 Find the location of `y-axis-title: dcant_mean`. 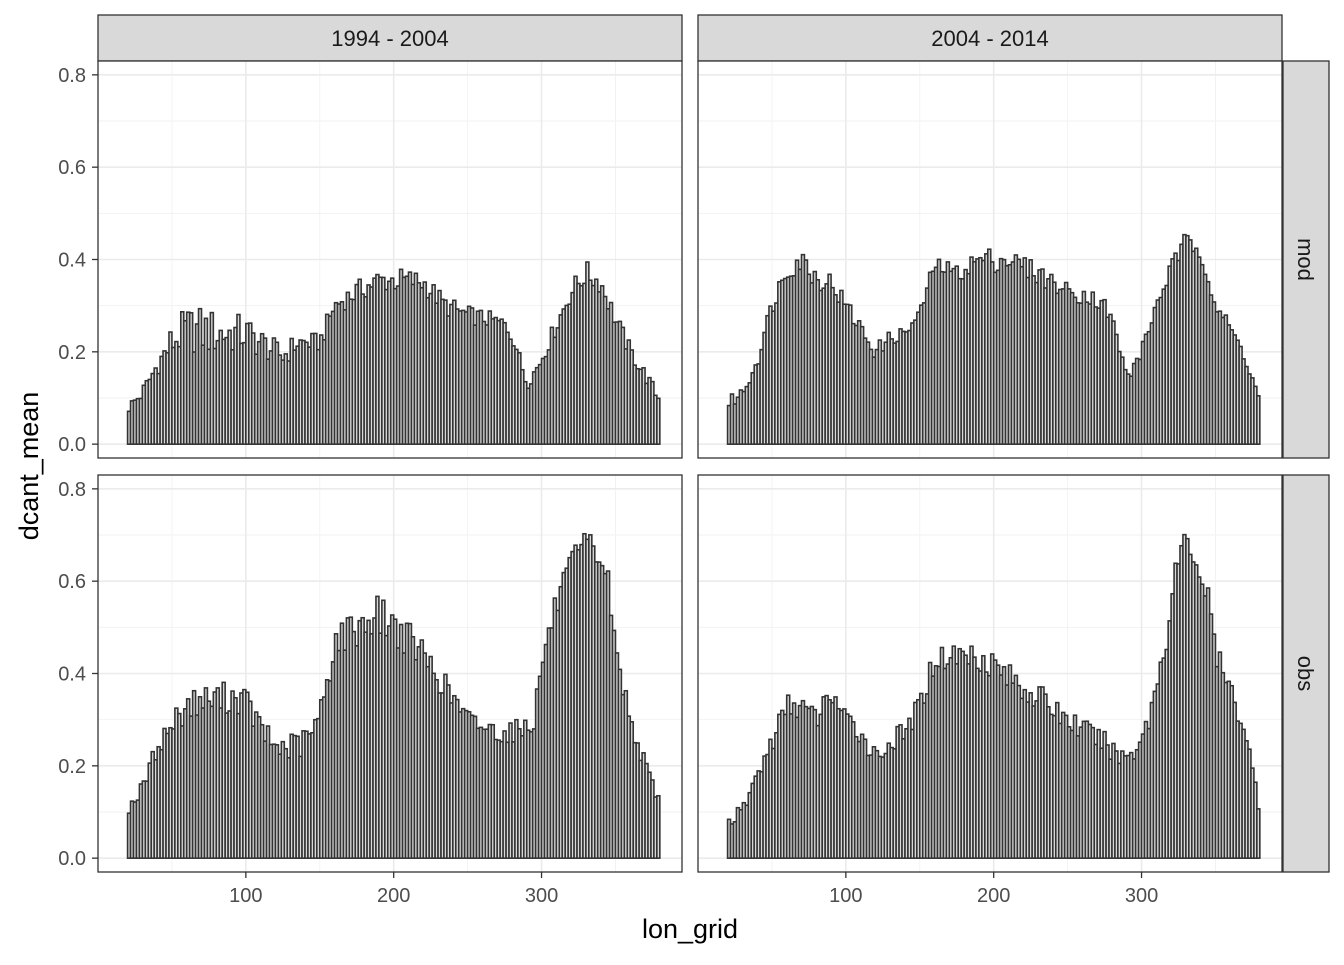

y-axis-title: dcant_mean is located at coordinates (29, 466).